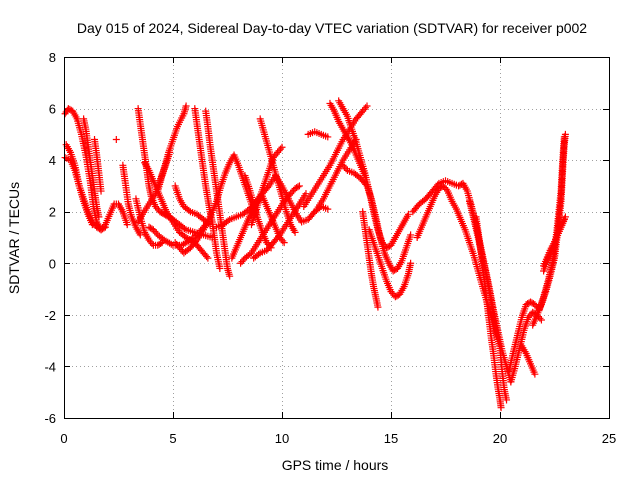  Describe the element at coordinates (528, 360) in the screenshot. I see `series-s39` at that location.